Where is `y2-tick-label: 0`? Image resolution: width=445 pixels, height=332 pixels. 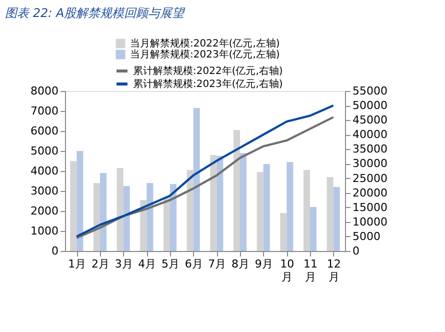 y2-tick-label: 0 is located at coordinates (356, 251).